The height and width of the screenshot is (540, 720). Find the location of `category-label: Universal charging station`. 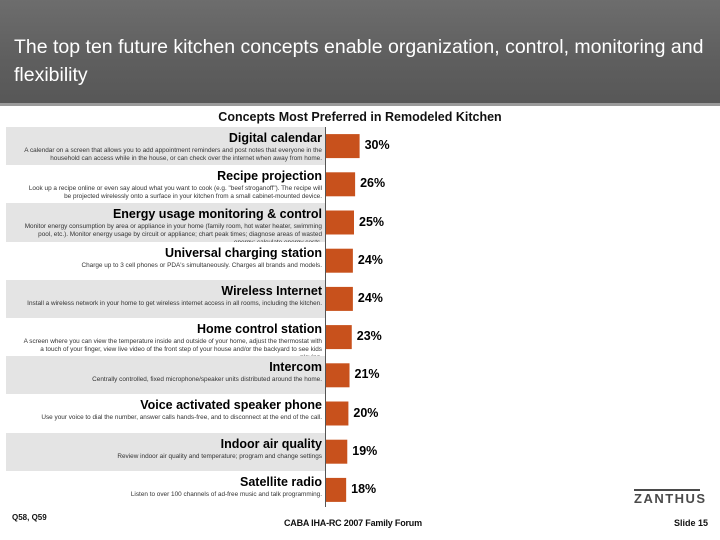

category-label: Universal charging station is located at coordinates (243, 252).